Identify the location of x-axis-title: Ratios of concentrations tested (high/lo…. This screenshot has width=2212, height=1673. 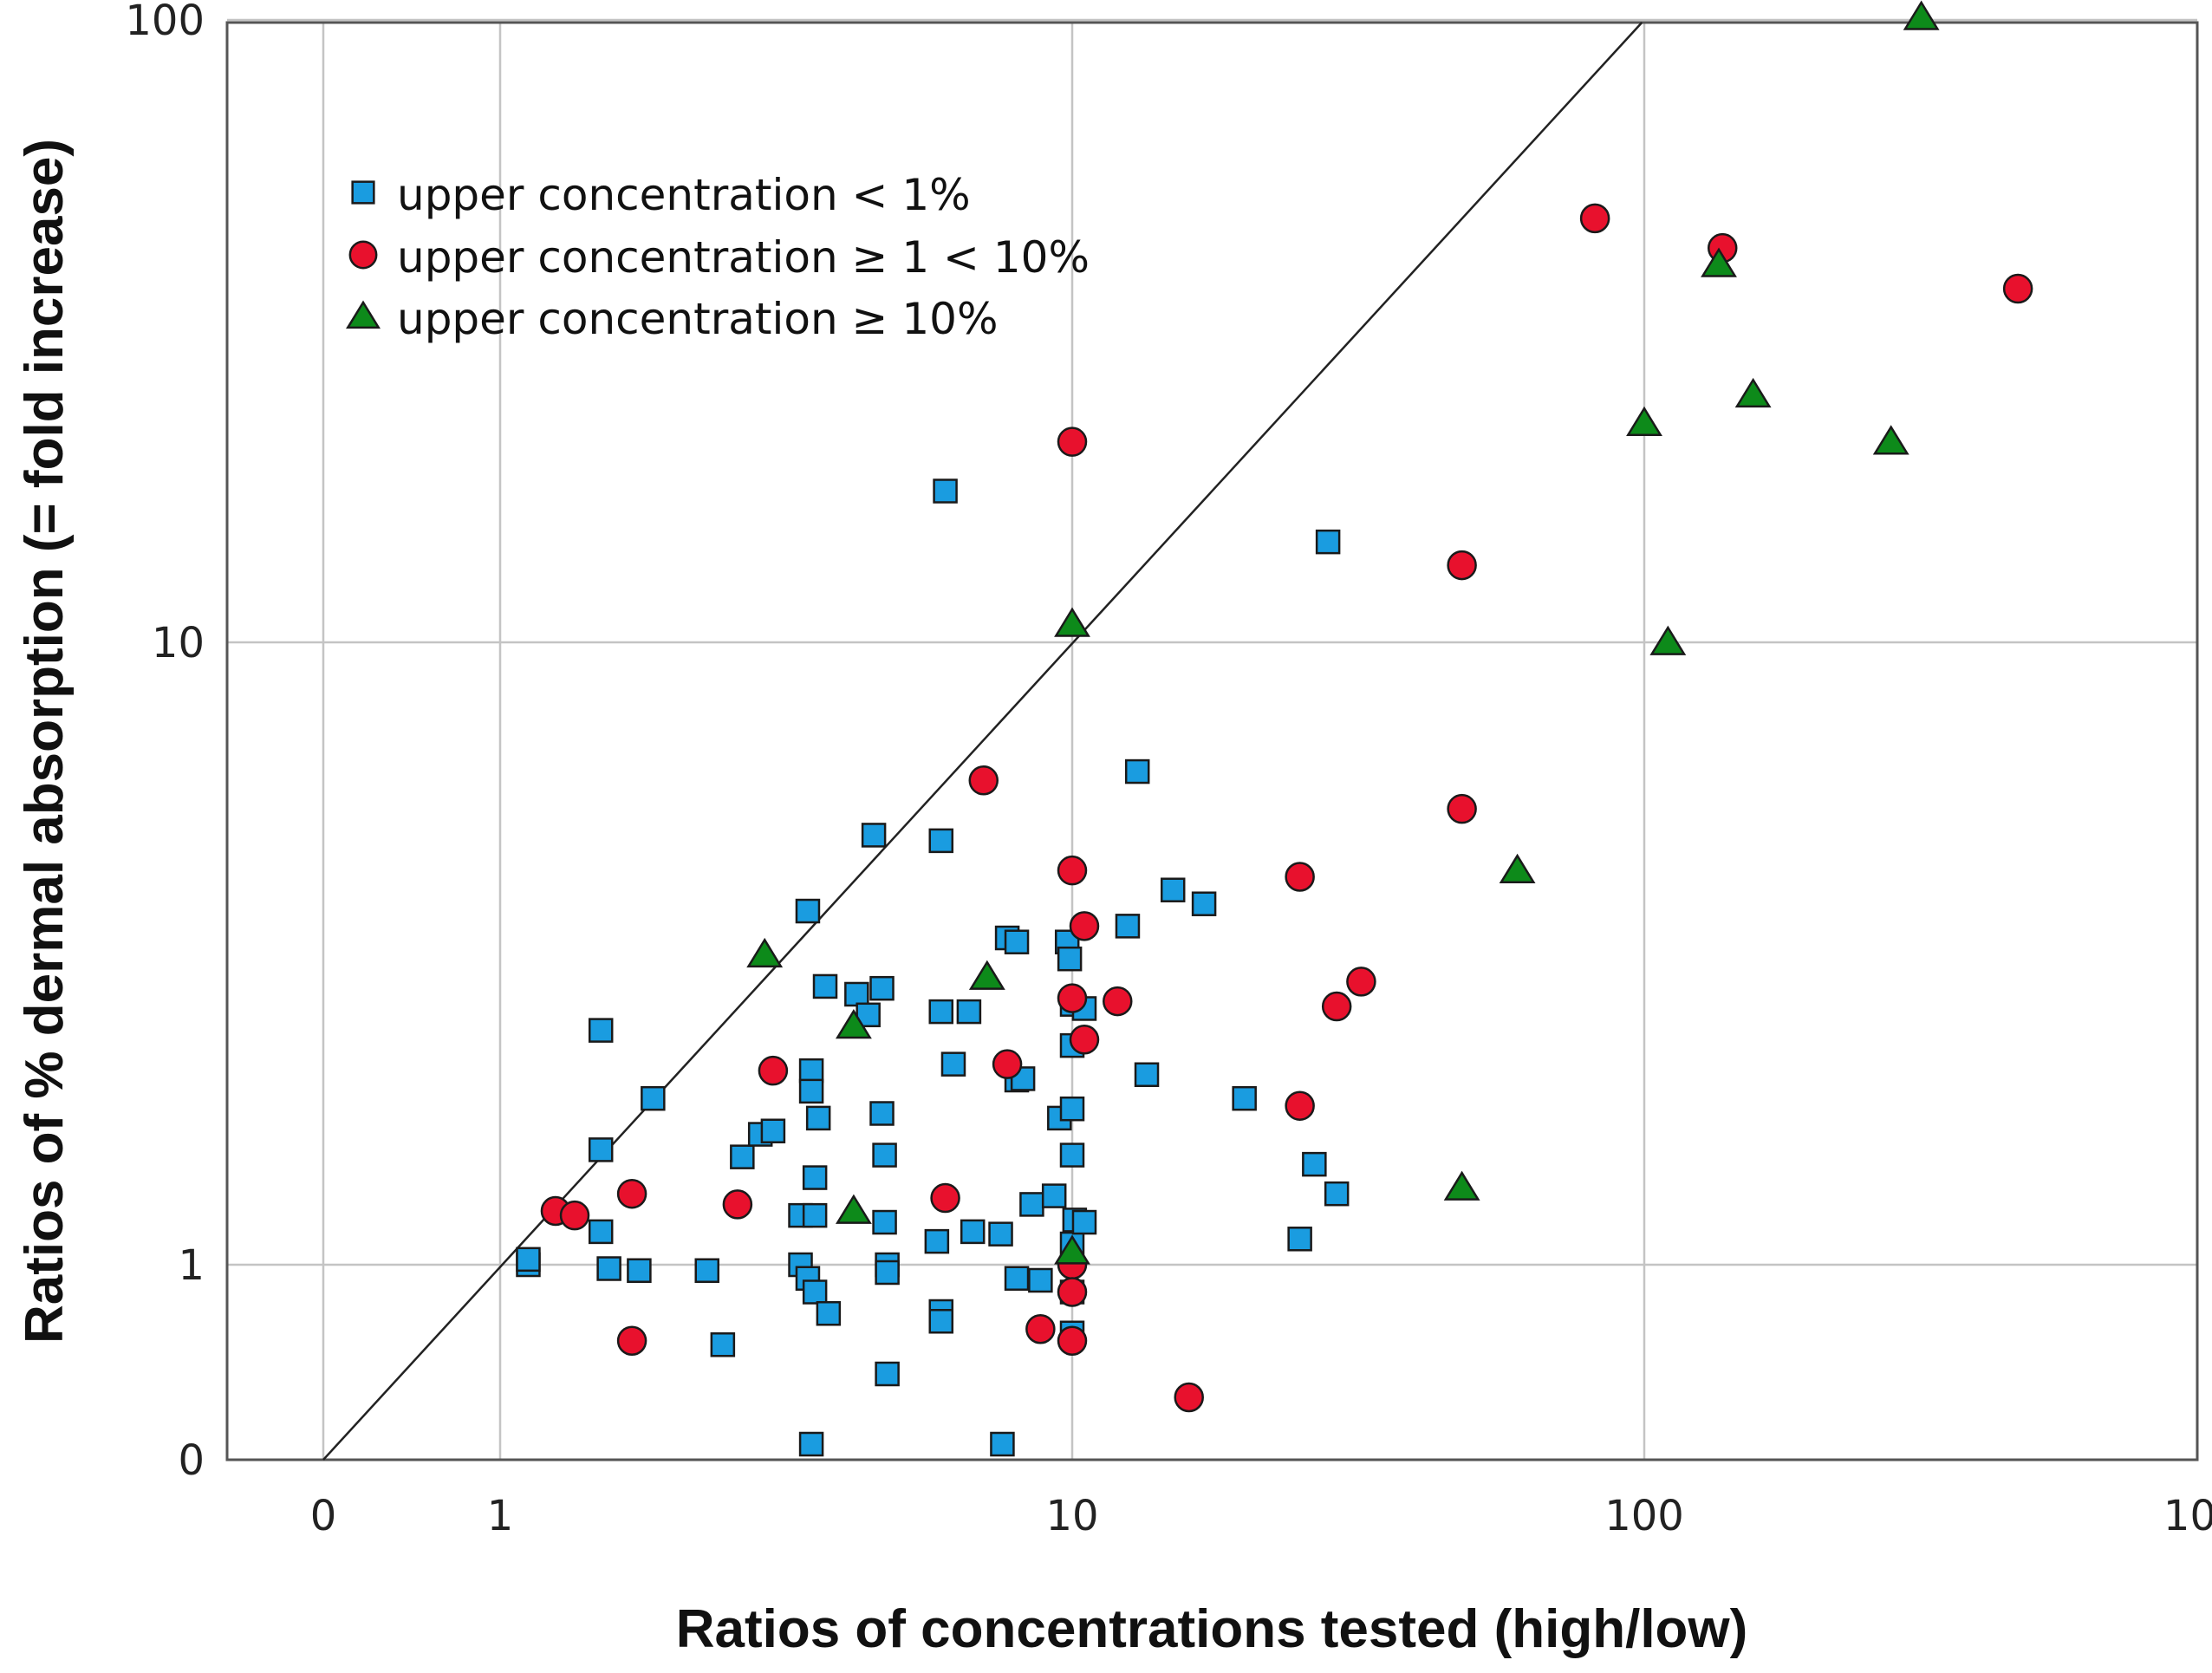
(1212, 1629).